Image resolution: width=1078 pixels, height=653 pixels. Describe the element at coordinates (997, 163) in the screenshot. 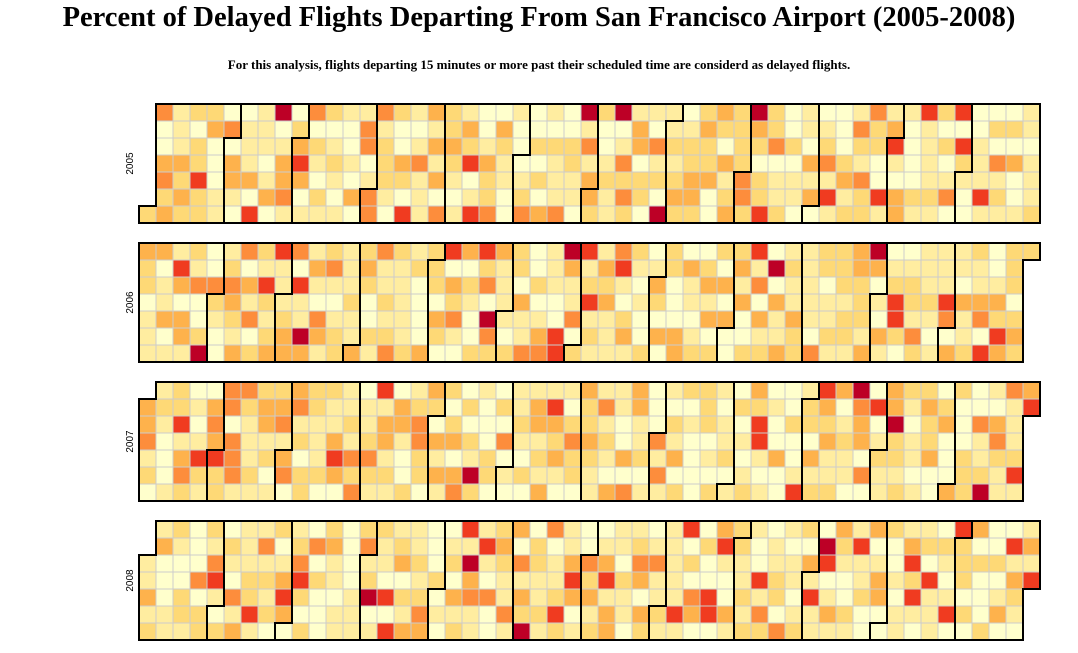

I see `month-outline` at that location.